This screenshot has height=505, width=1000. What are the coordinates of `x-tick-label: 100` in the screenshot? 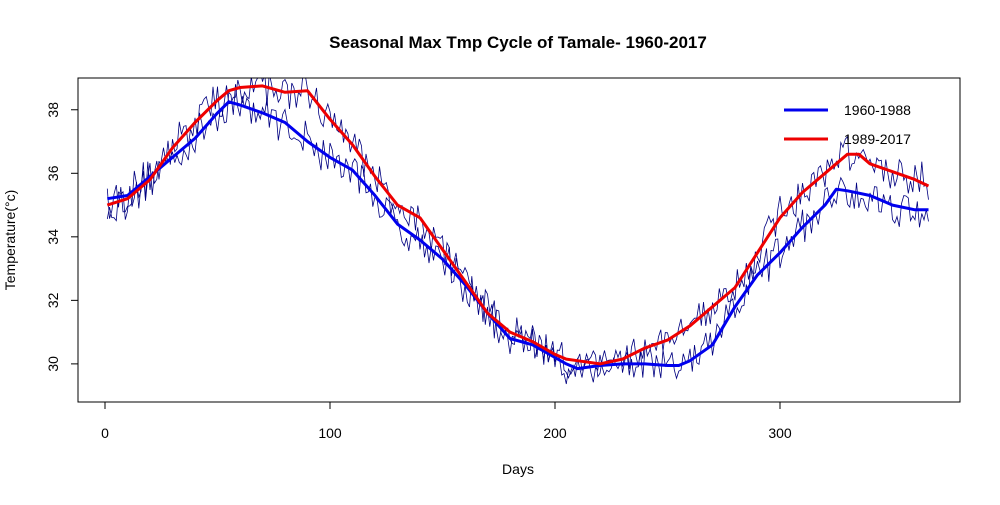 It's located at (330, 433).